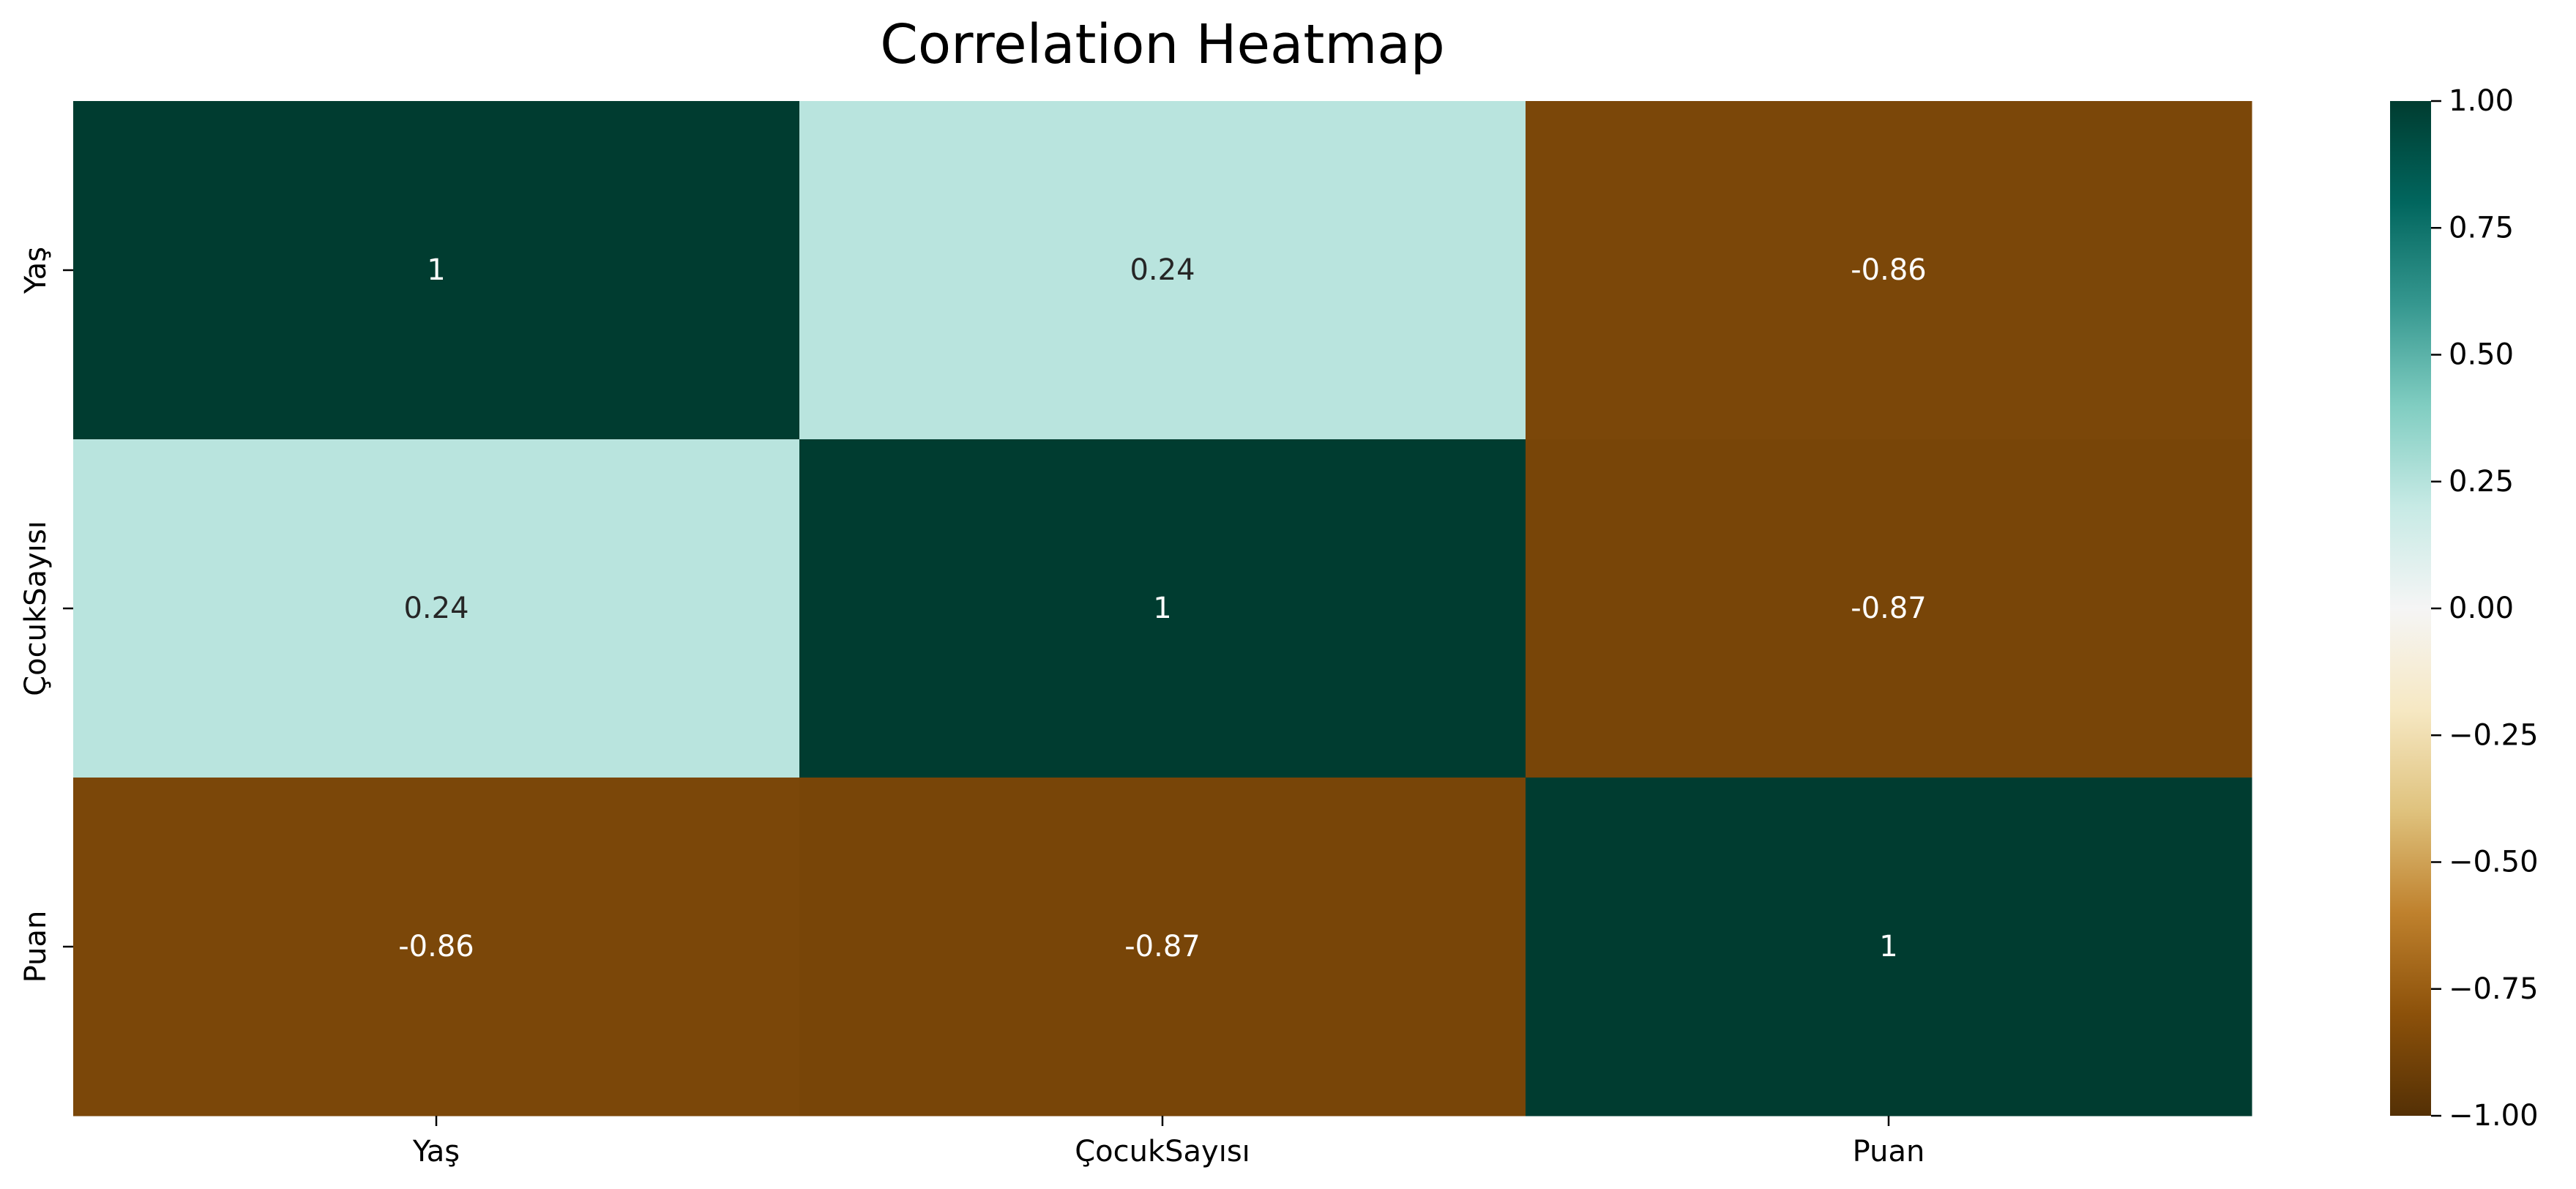 The width and height of the screenshot is (2576, 1189). What do you see at coordinates (2481, 355) in the screenshot?
I see `colorbar-tick-label: 0.50` at bounding box center [2481, 355].